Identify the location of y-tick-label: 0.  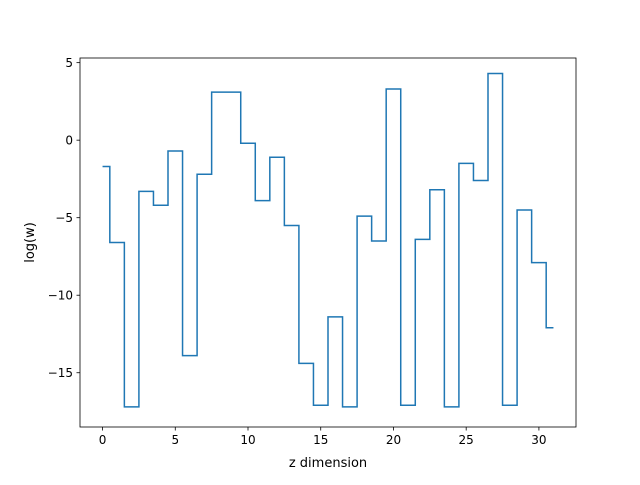
(69, 140).